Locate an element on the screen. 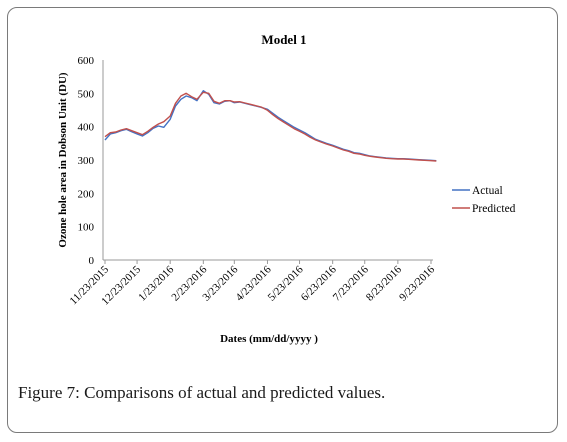  legend: Actual Predicted is located at coordinates (484, 200).